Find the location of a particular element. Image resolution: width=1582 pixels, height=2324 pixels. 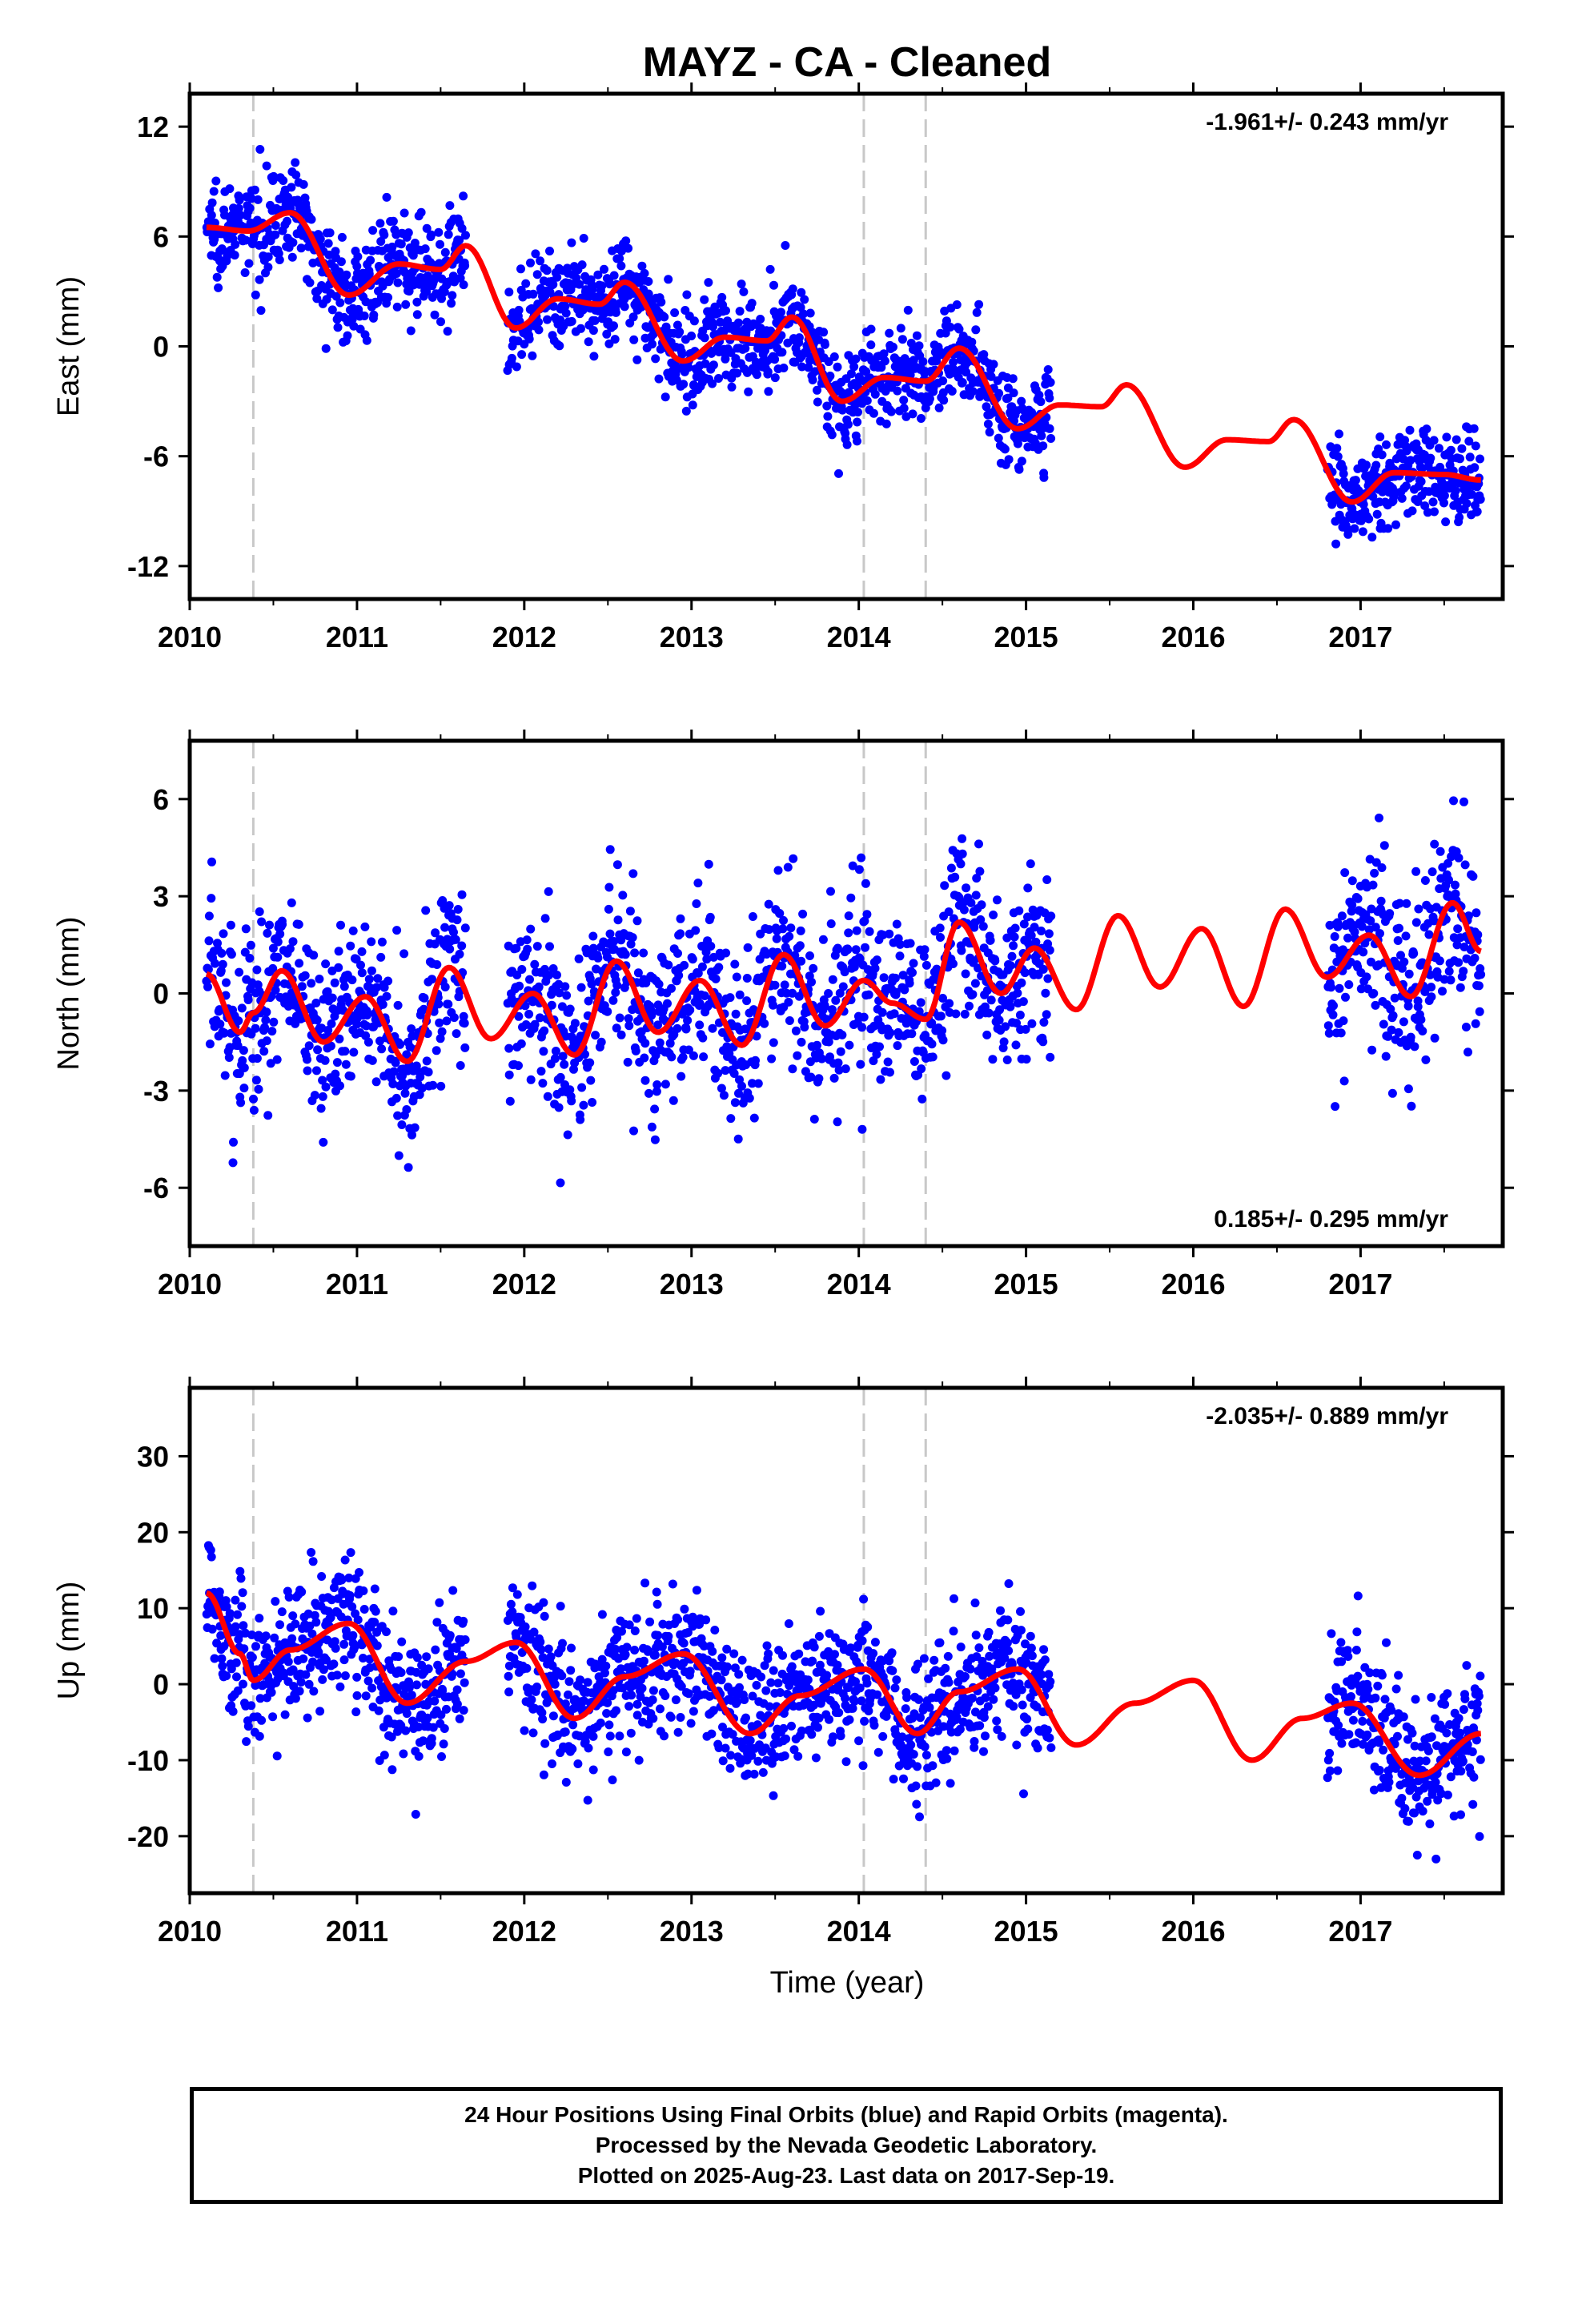

y-tick-label: -6 is located at coordinates (156, 1188).